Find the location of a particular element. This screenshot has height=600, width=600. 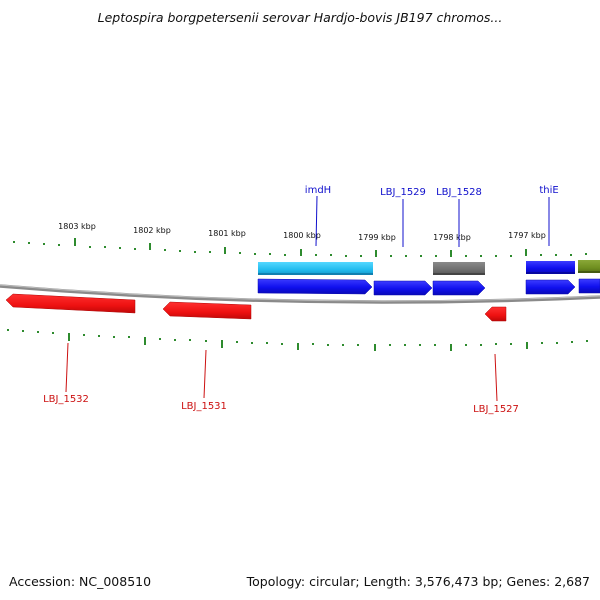

cds-feature-olive is located at coordinates (589, 266).